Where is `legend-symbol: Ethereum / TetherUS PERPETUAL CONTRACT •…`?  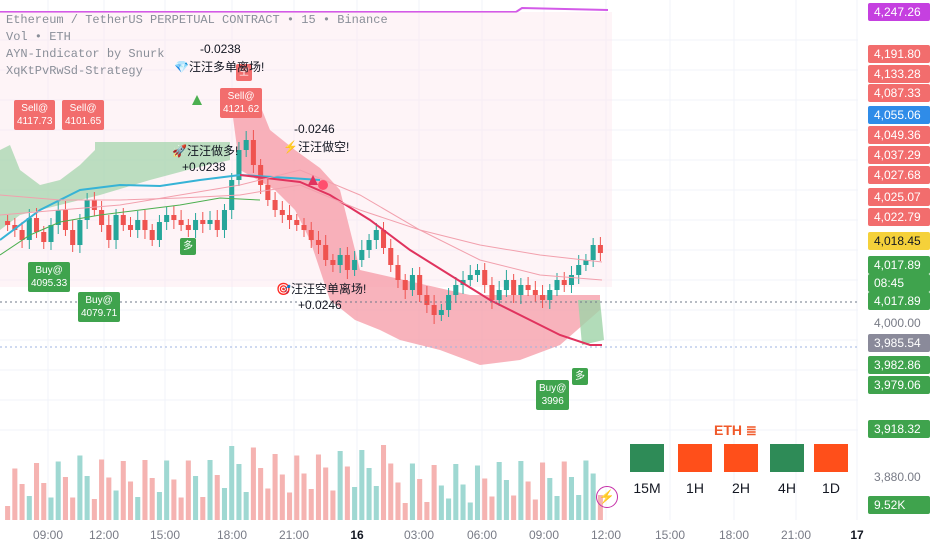 legend-symbol: Ethereum / TetherUS PERPETUAL CONTRACT •… is located at coordinates (197, 20).